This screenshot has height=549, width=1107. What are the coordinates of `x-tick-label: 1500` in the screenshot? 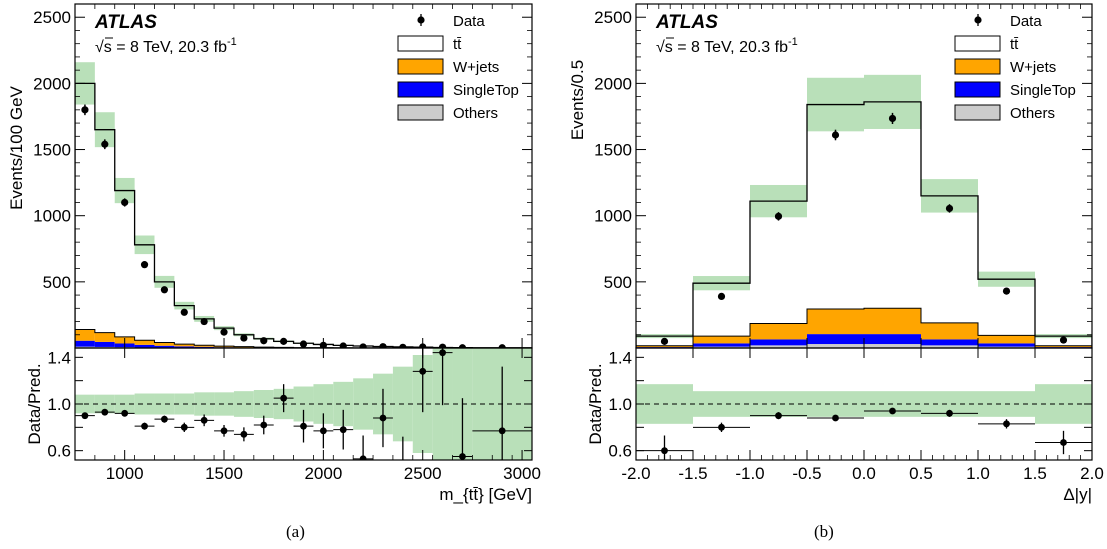 It's located at (224, 473).